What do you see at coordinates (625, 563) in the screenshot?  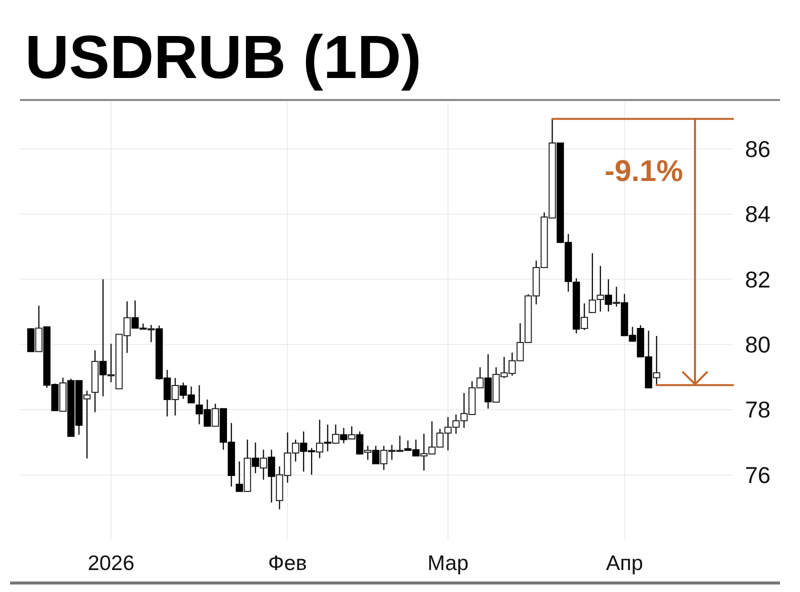 I see `x-tick-label: Апр` at bounding box center [625, 563].